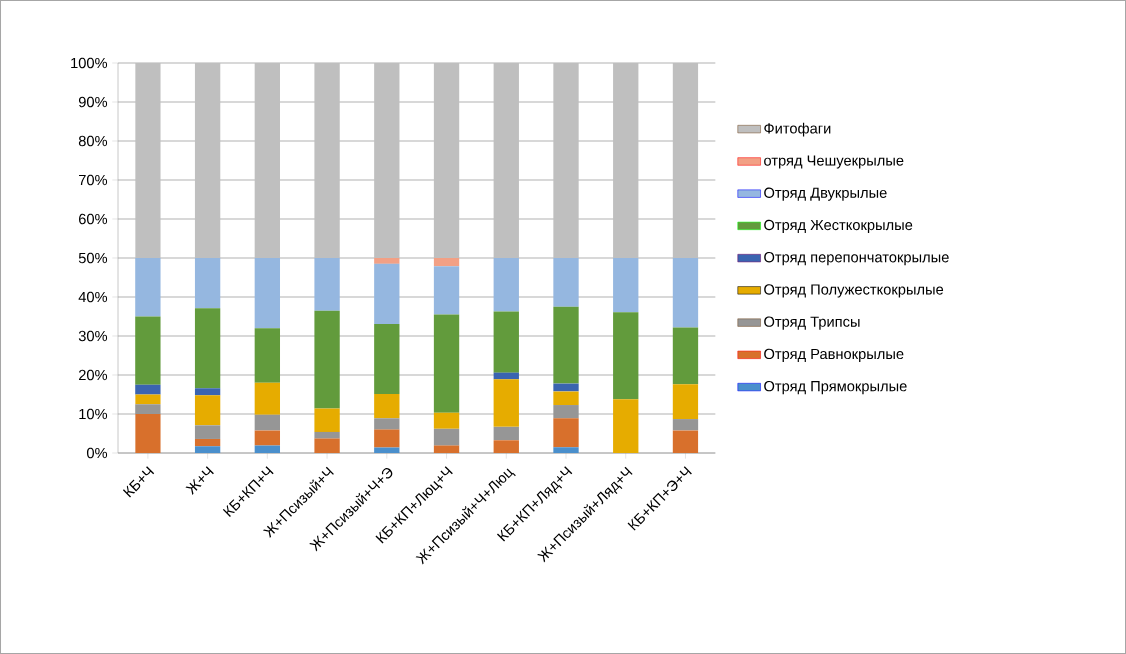  Describe the element at coordinates (93, 219) in the screenshot. I see `y-tick-label: 60%` at that location.